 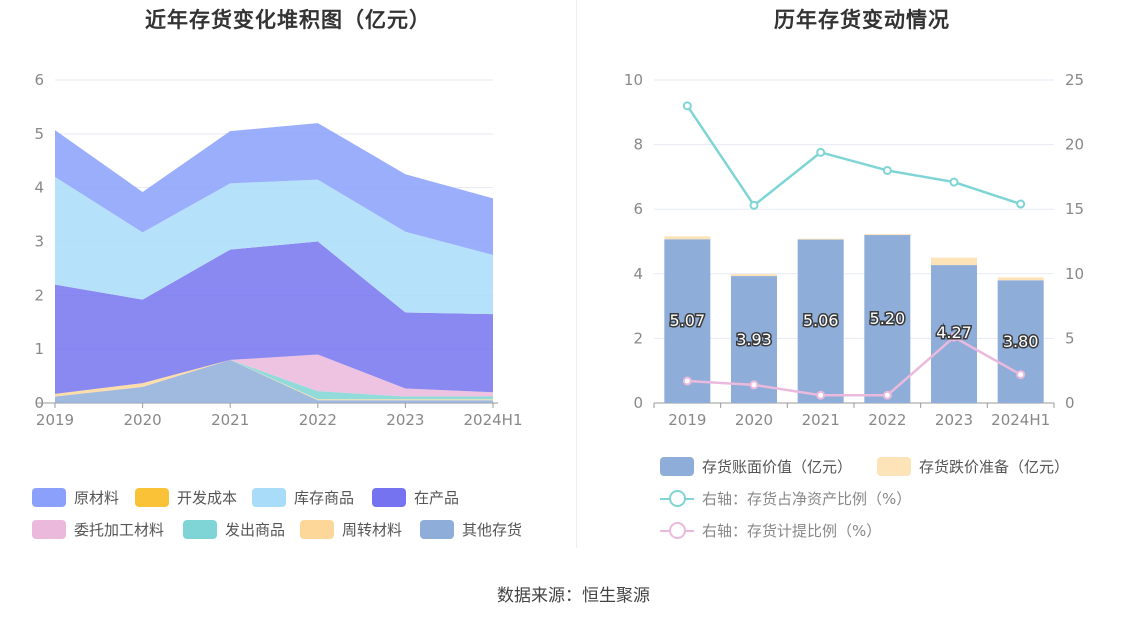 I want to click on legend-label: 右轴：存货计提比例（%）, so click(x=792, y=531).